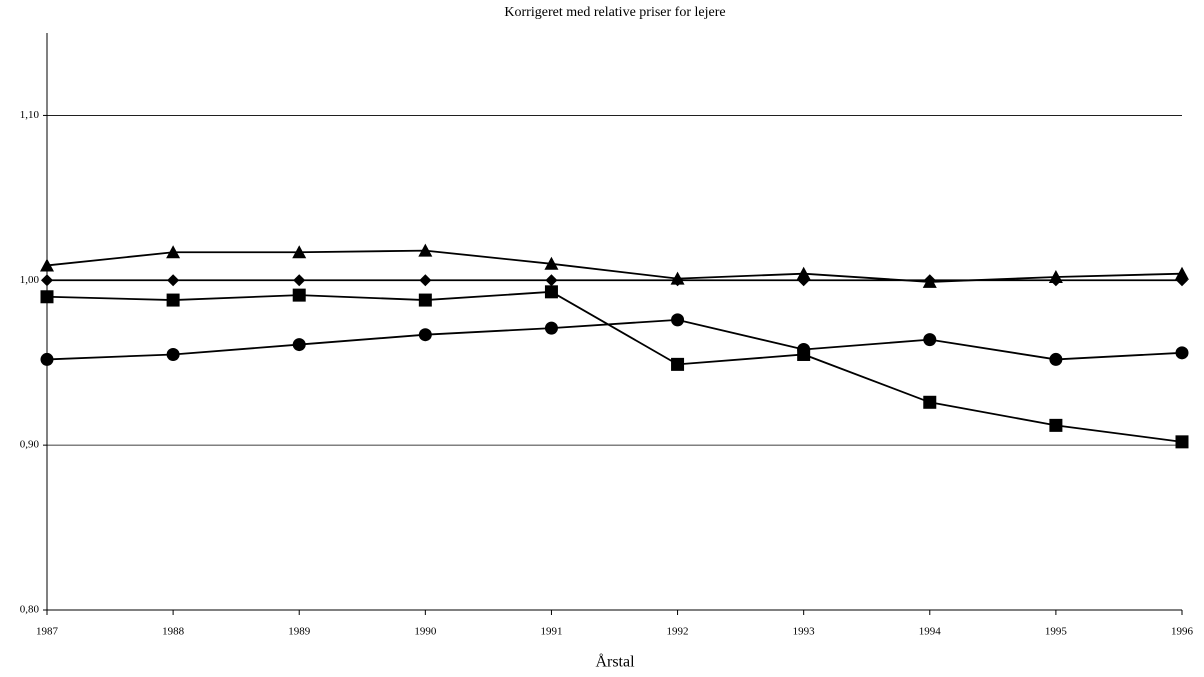  I want to click on x-tick-label: 1987, so click(47, 632).